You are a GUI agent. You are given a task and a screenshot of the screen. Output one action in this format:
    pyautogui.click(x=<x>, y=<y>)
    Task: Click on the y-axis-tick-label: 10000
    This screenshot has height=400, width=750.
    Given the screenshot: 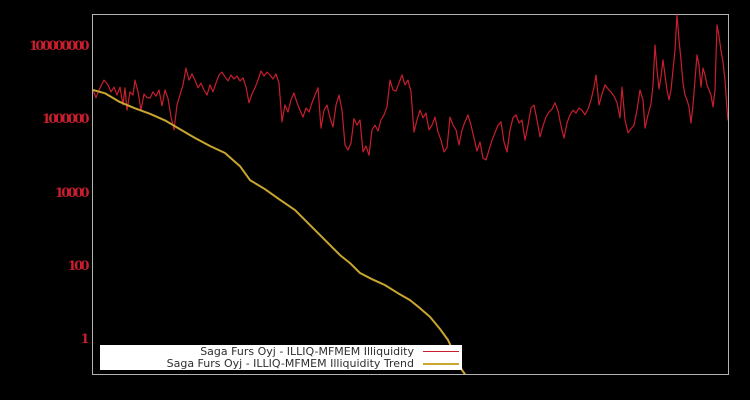 What is the action you would take?
    pyautogui.click(x=72, y=193)
    